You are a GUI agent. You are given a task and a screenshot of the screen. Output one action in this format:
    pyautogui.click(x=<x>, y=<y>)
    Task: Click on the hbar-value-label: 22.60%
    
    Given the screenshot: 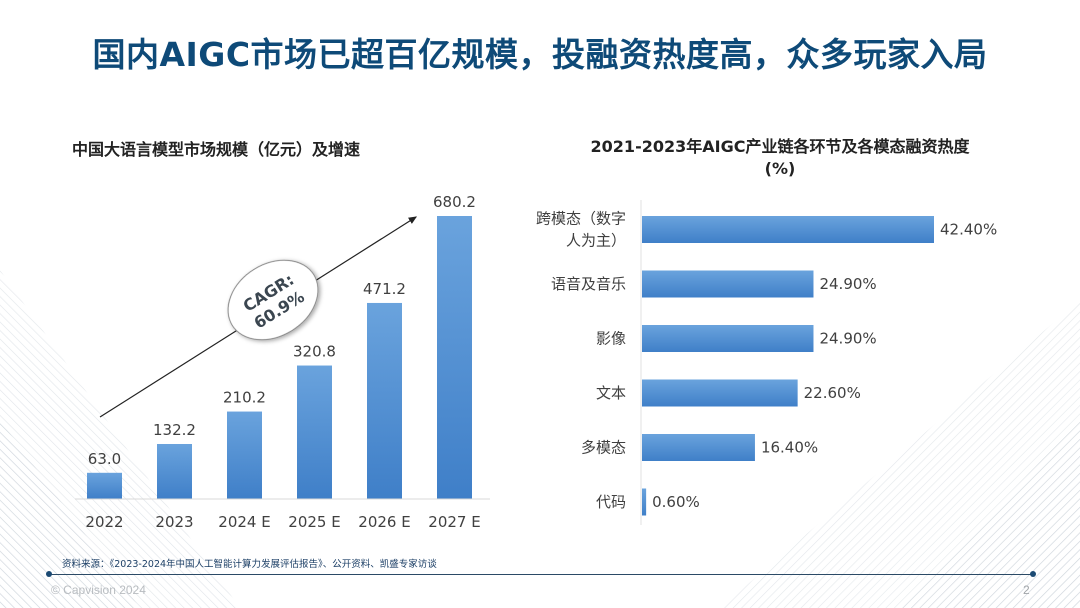 What is the action you would take?
    pyautogui.click(x=832, y=393)
    